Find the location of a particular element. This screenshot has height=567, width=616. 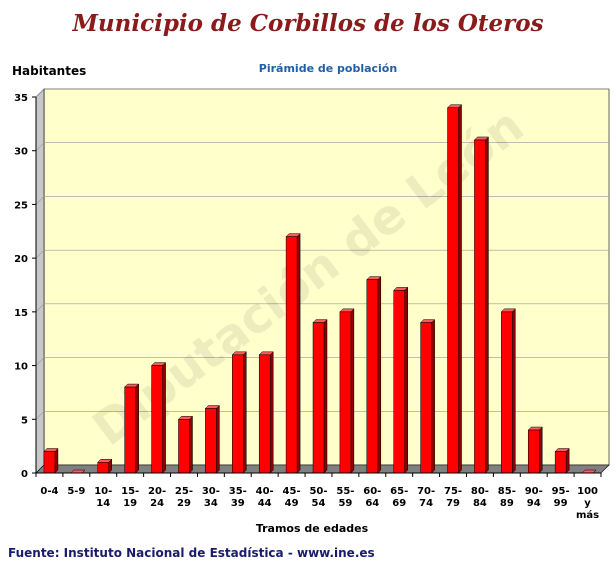

x-tick-label: 64 is located at coordinates (372, 503).